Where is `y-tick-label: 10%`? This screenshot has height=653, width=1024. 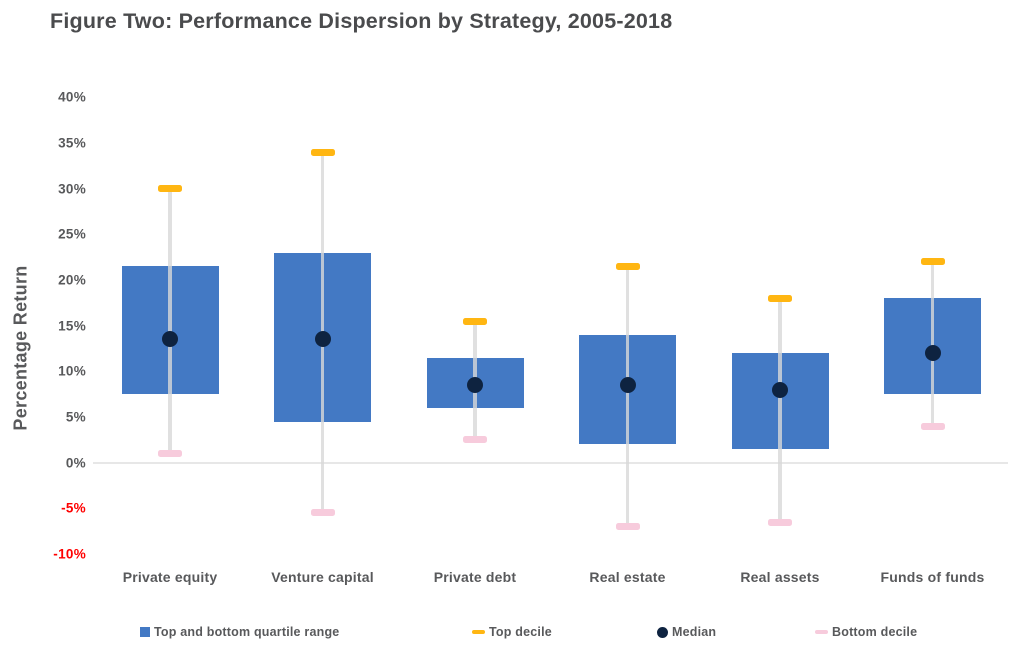 y-tick-label: 10% is located at coordinates (72, 371).